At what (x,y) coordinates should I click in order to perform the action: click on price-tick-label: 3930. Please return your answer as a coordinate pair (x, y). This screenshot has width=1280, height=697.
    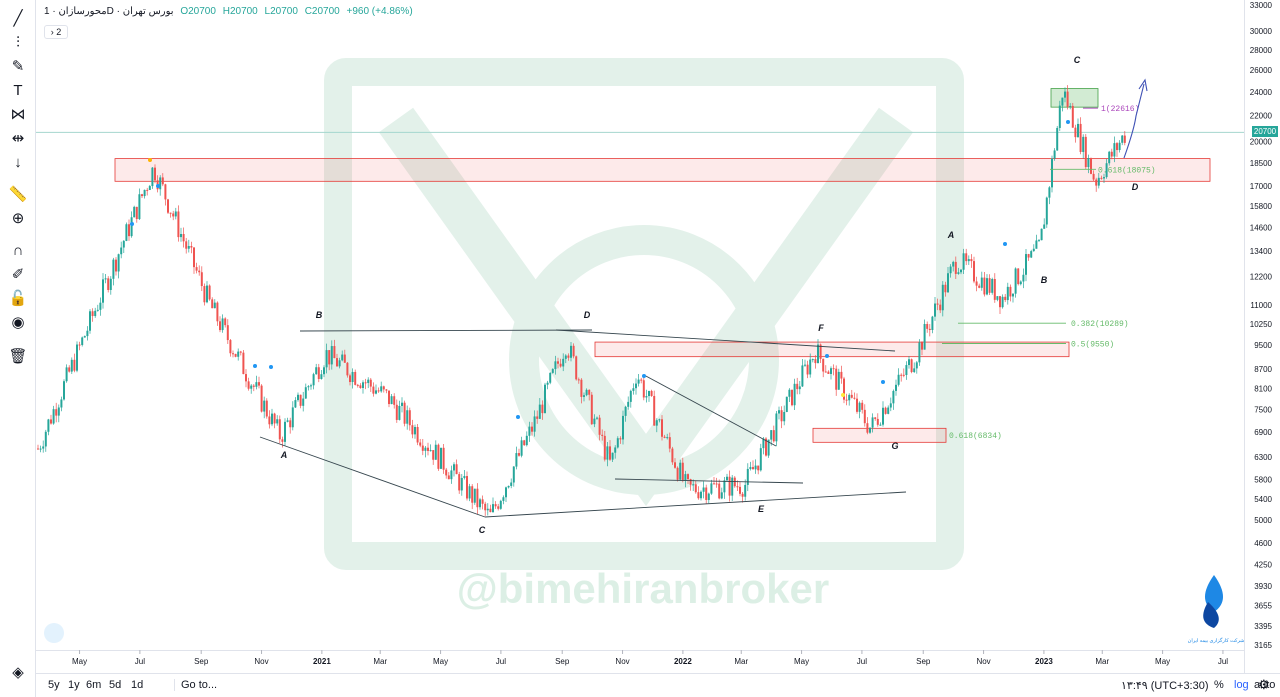
    Looking at the image, I should click on (1263, 586).